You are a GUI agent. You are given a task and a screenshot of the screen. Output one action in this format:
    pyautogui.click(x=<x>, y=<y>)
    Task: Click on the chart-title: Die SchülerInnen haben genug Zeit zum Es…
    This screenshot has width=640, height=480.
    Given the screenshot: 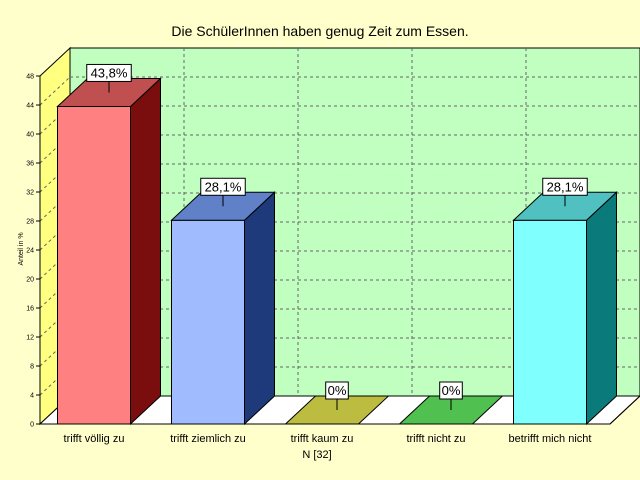 What is the action you would take?
    pyautogui.click(x=319, y=31)
    